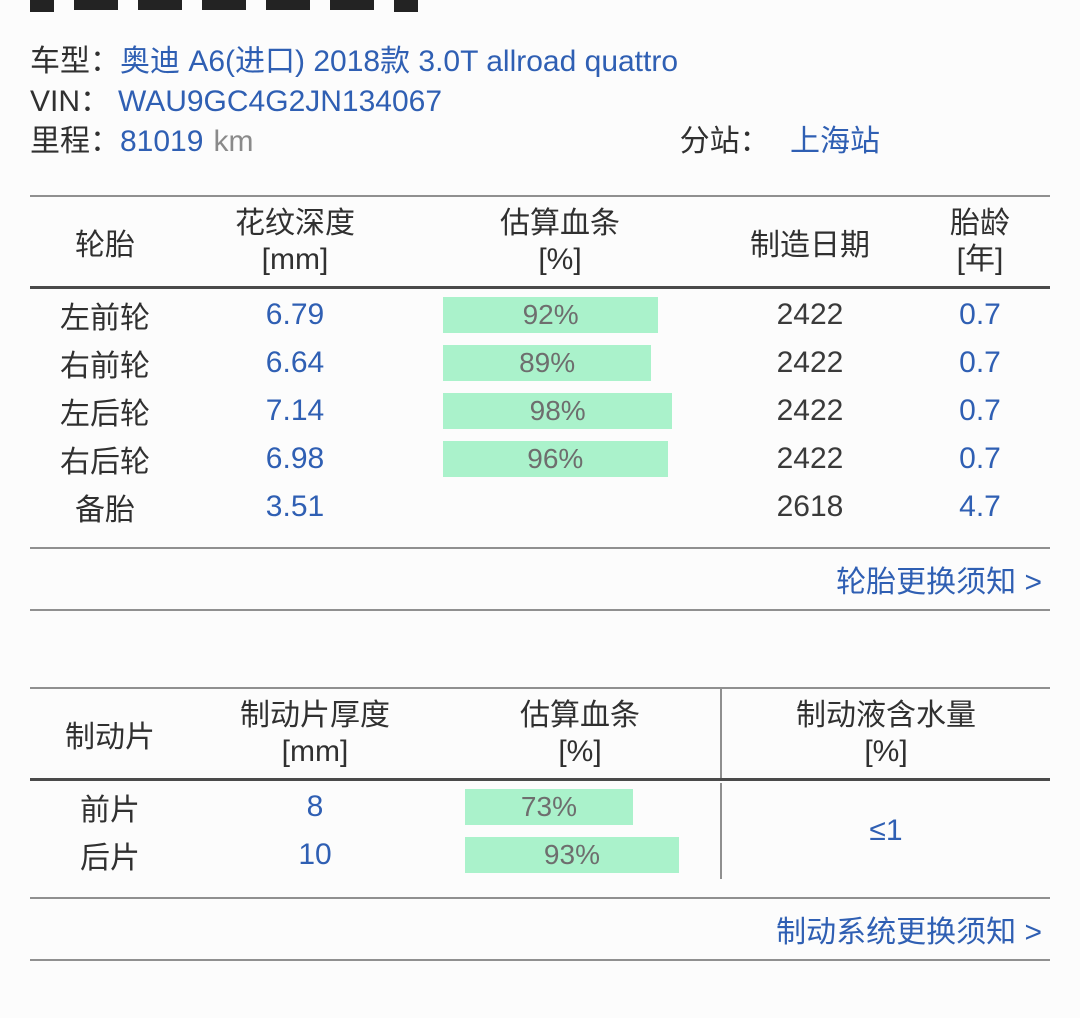  Describe the element at coordinates (980, 241) in the screenshot. I see `age-col-header: 胎龄 [年]` at that location.